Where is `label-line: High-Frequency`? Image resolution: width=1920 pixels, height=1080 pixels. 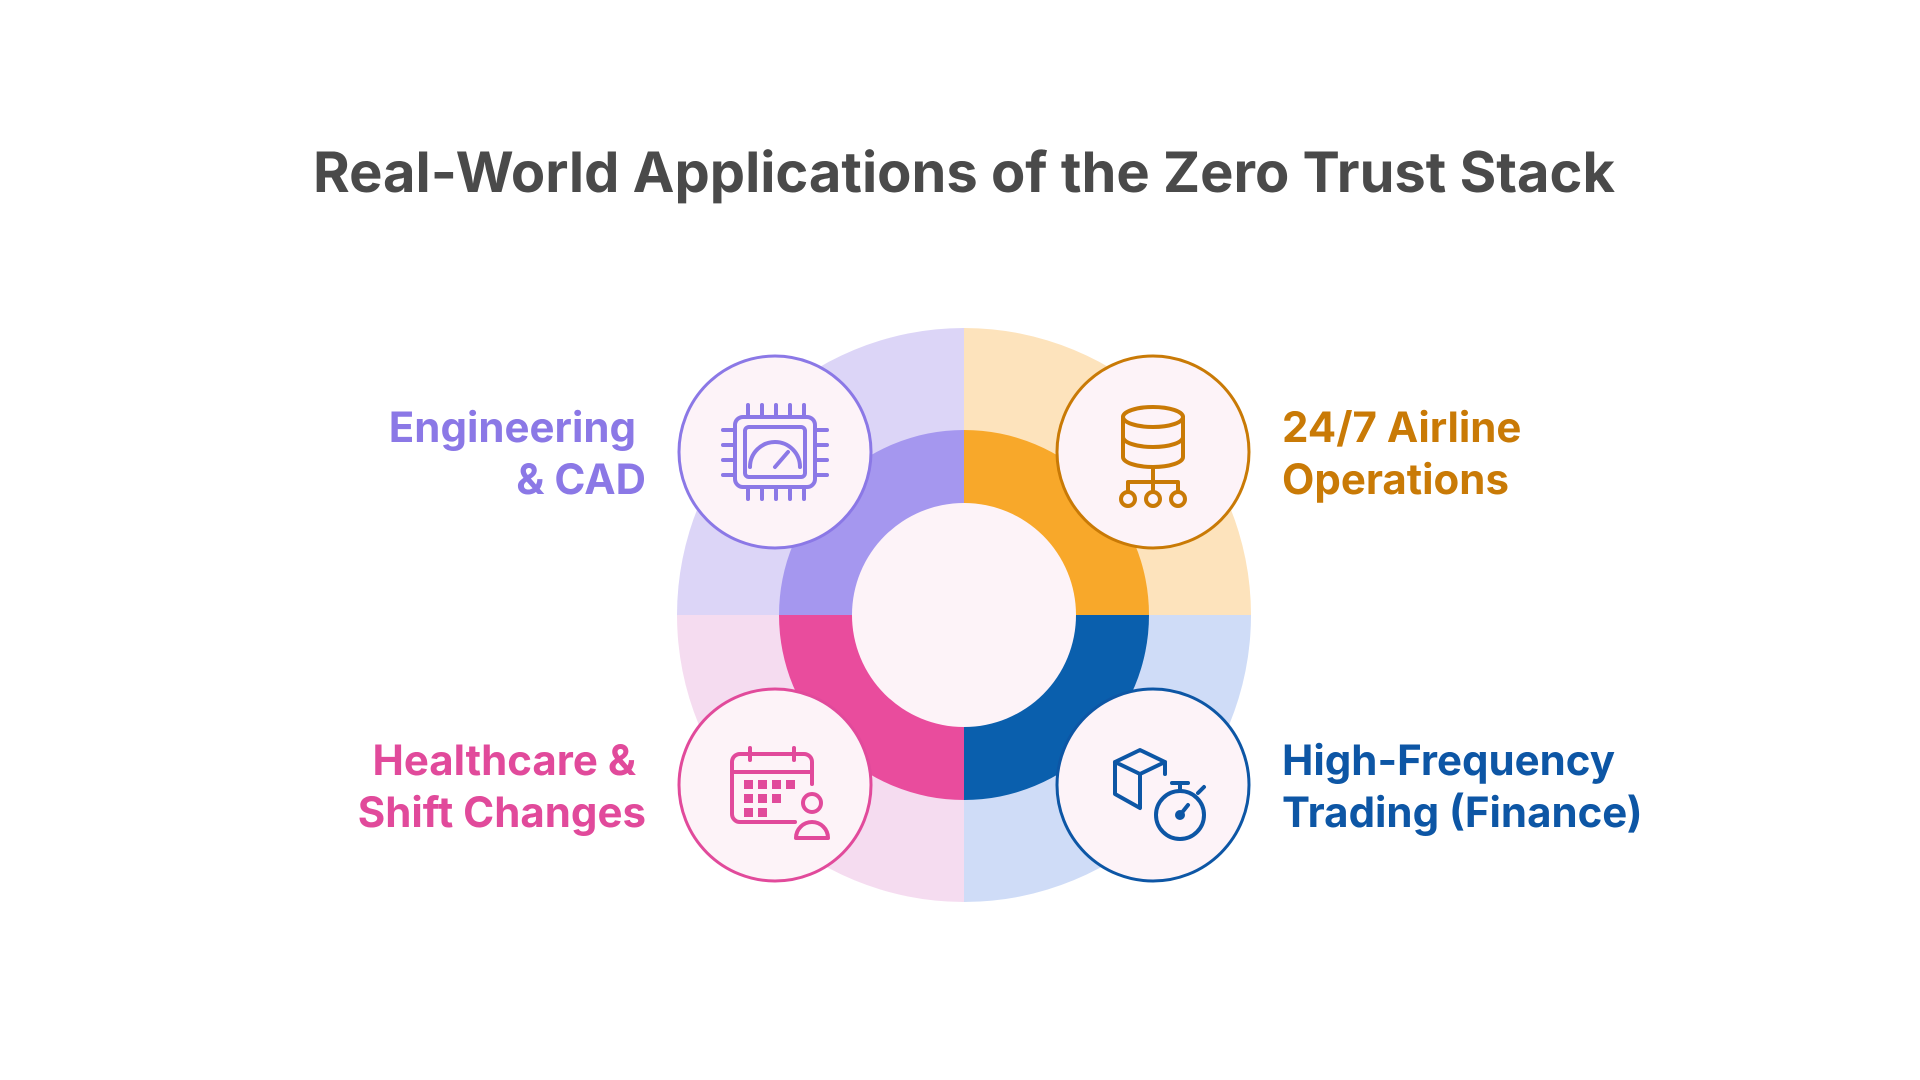 label-line: High-Frequency is located at coordinates (1448, 760).